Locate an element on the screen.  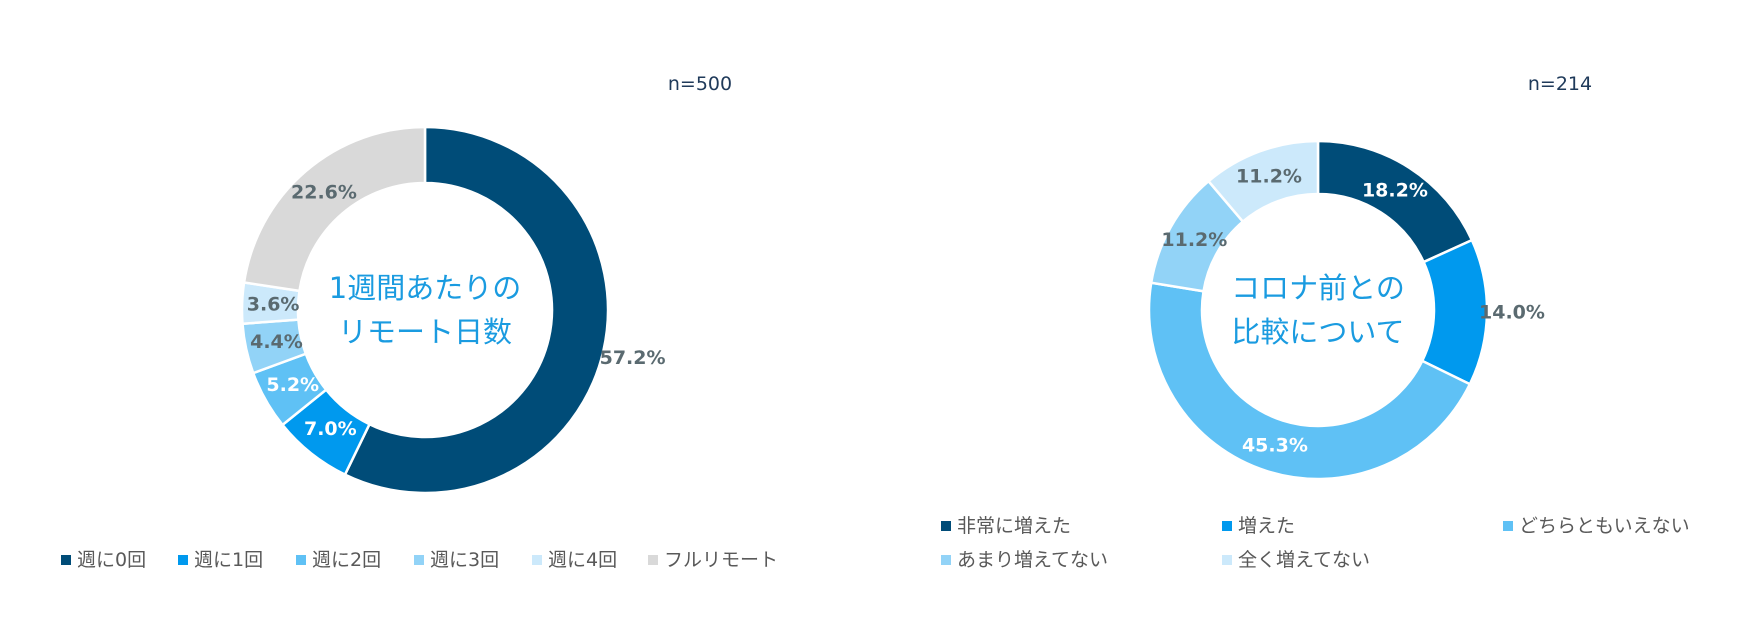
legend-label: 週に0回 is located at coordinates (111, 560).